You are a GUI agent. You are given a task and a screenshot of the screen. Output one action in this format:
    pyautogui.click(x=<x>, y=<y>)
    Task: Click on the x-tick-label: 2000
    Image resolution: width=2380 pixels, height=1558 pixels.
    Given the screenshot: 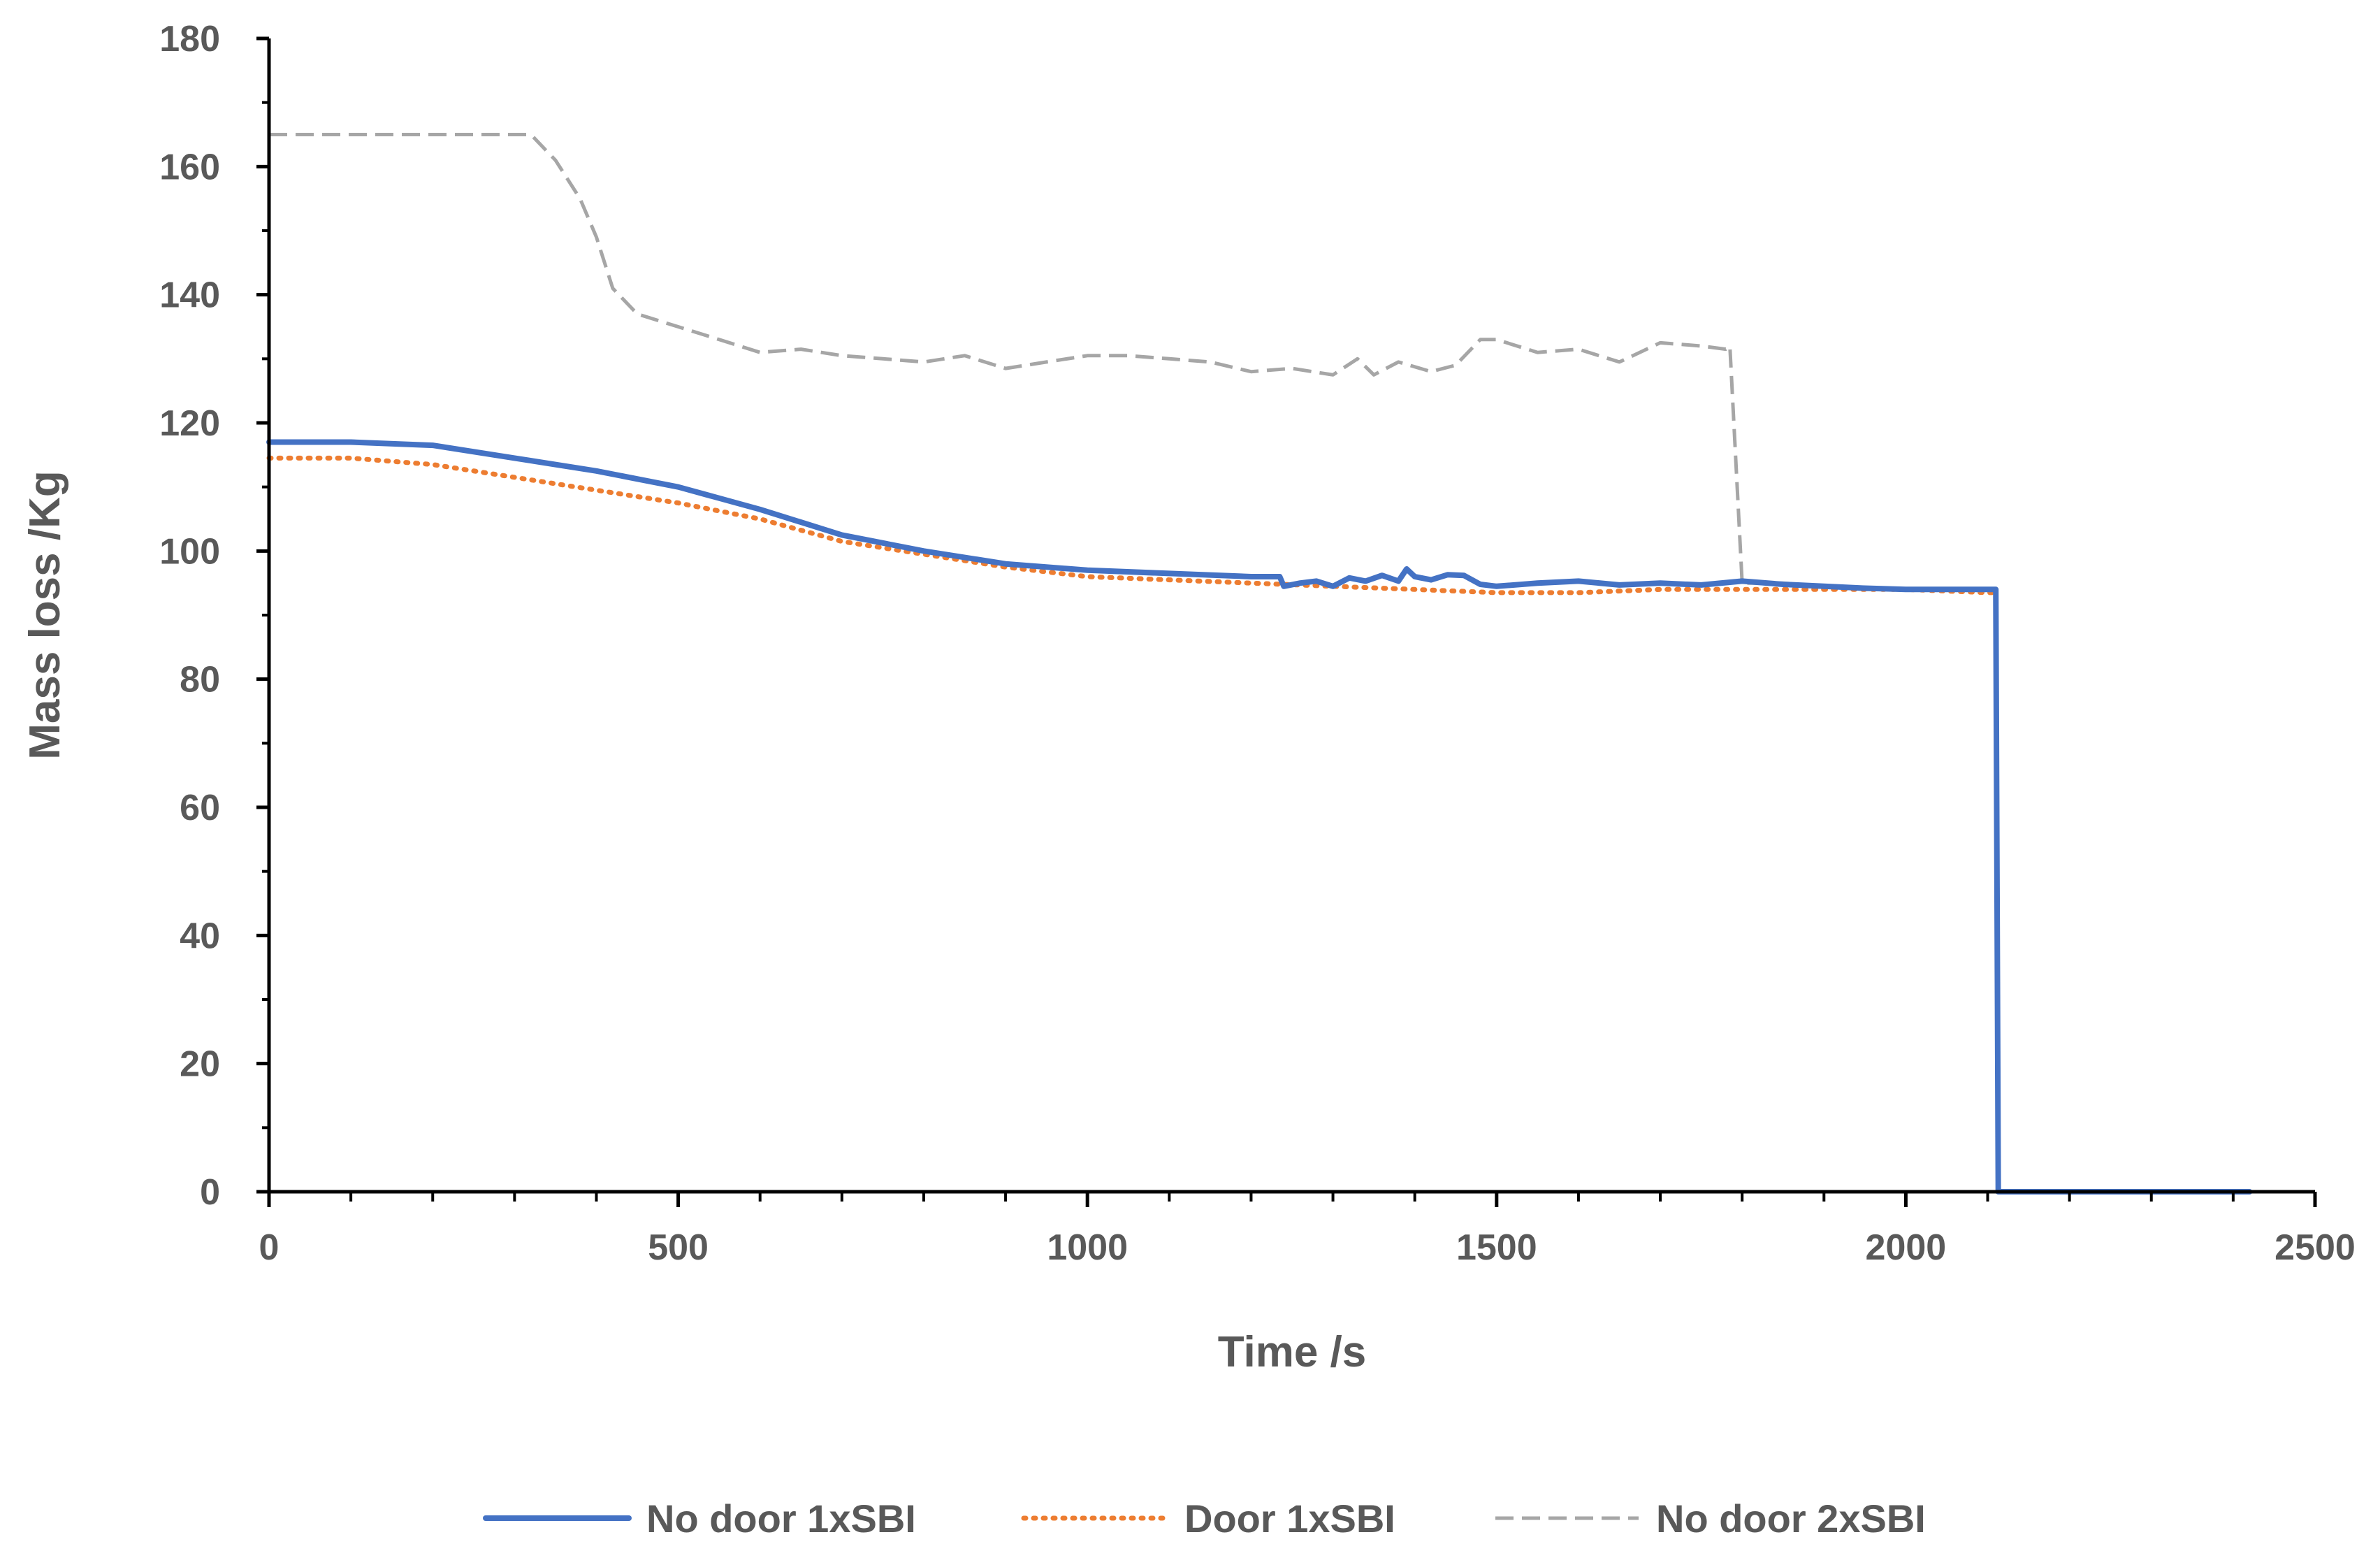 What is the action you would take?
    pyautogui.click(x=1906, y=1247)
    